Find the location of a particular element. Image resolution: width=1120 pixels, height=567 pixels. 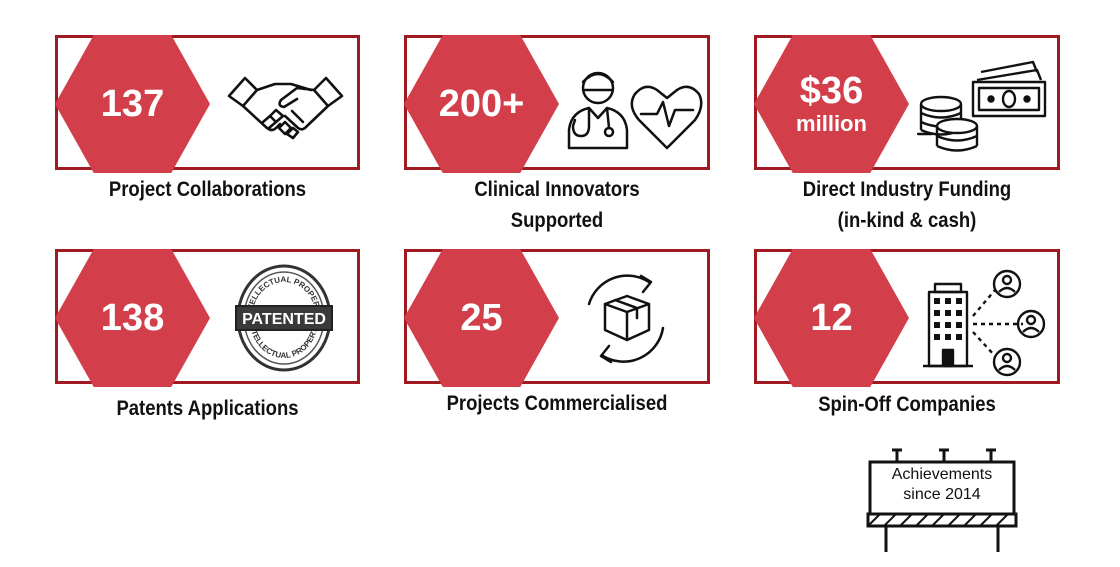

stat-value: 138 is located at coordinates (132, 318).